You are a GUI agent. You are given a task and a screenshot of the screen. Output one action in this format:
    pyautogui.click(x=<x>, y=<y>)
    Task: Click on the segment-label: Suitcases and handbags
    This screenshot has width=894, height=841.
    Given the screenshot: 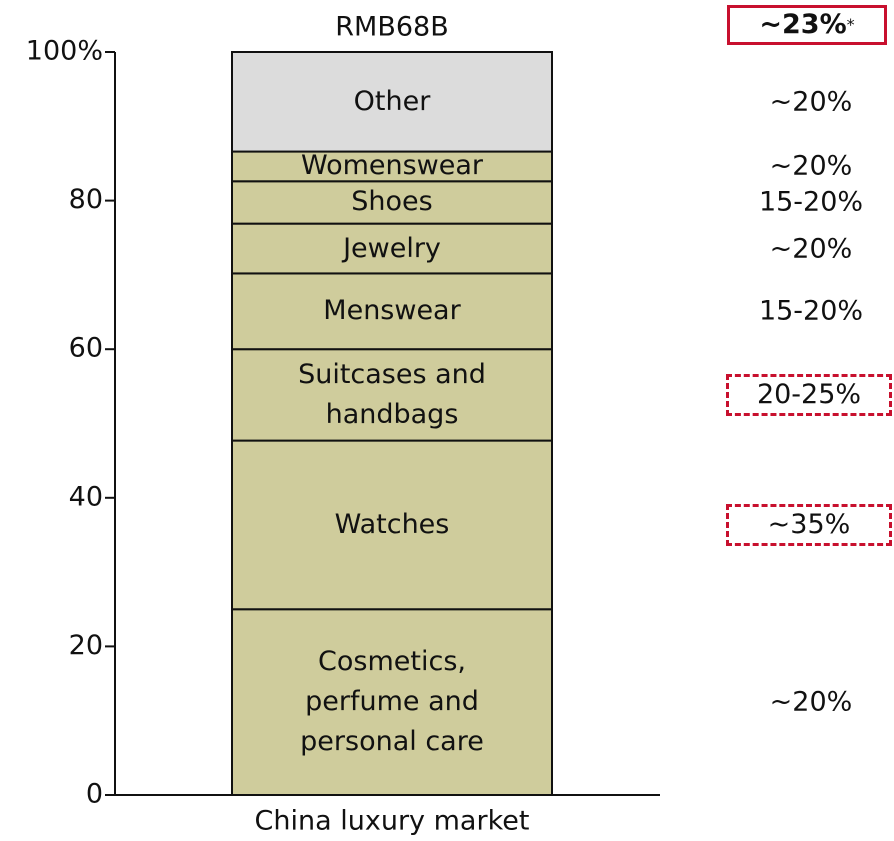 What is the action you would take?
    pyautogui.click(x=392, y=394)
    